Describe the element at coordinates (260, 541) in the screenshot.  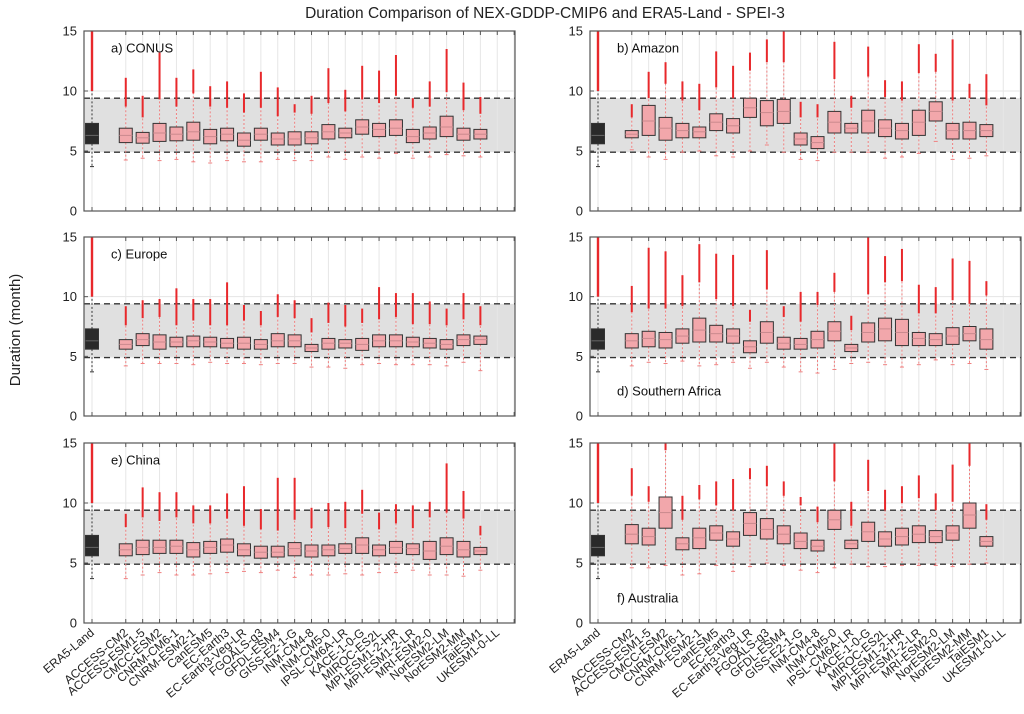
I see `model-box-FGOALS-g3` at that location.